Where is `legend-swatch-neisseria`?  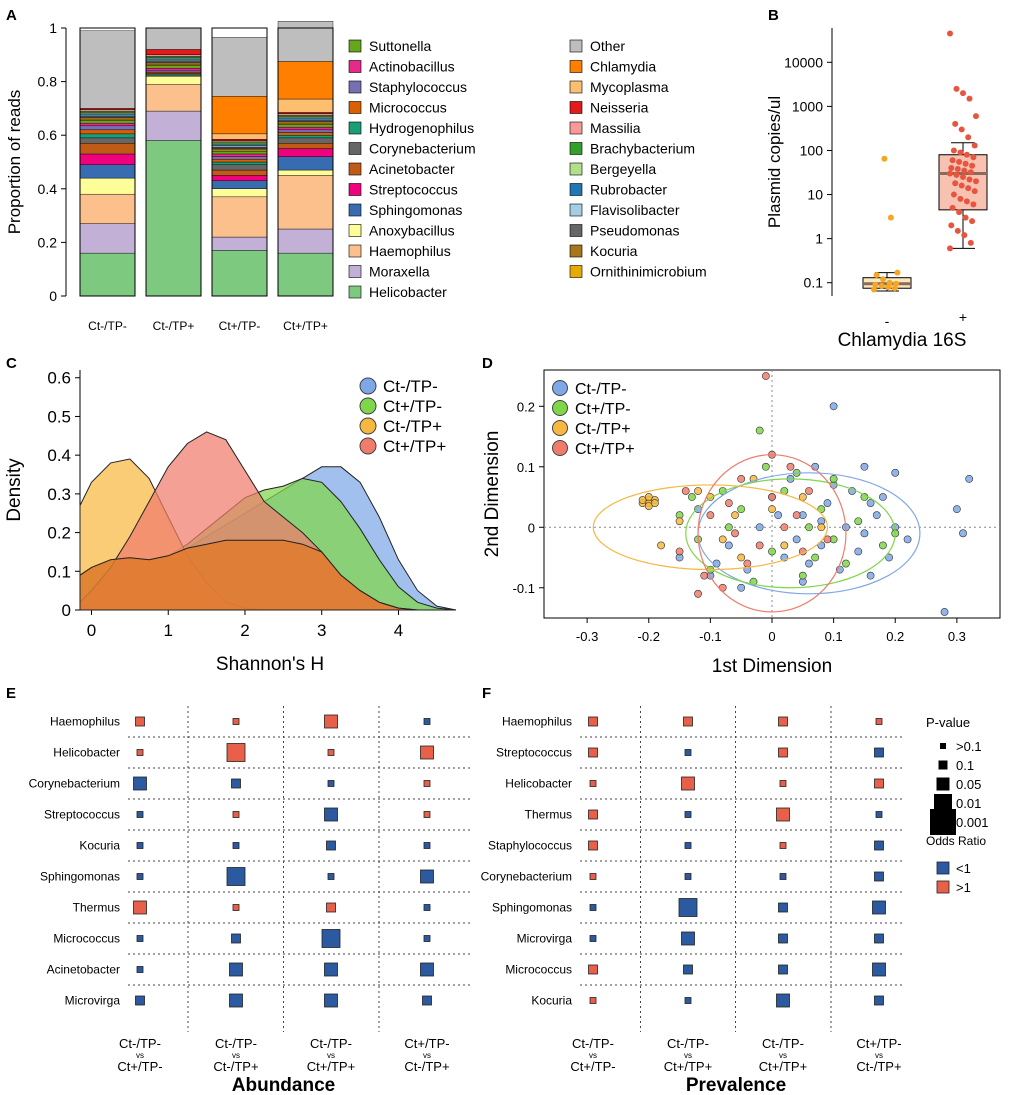
legend-swatch-neisseria is located at coordinates (576, 107).